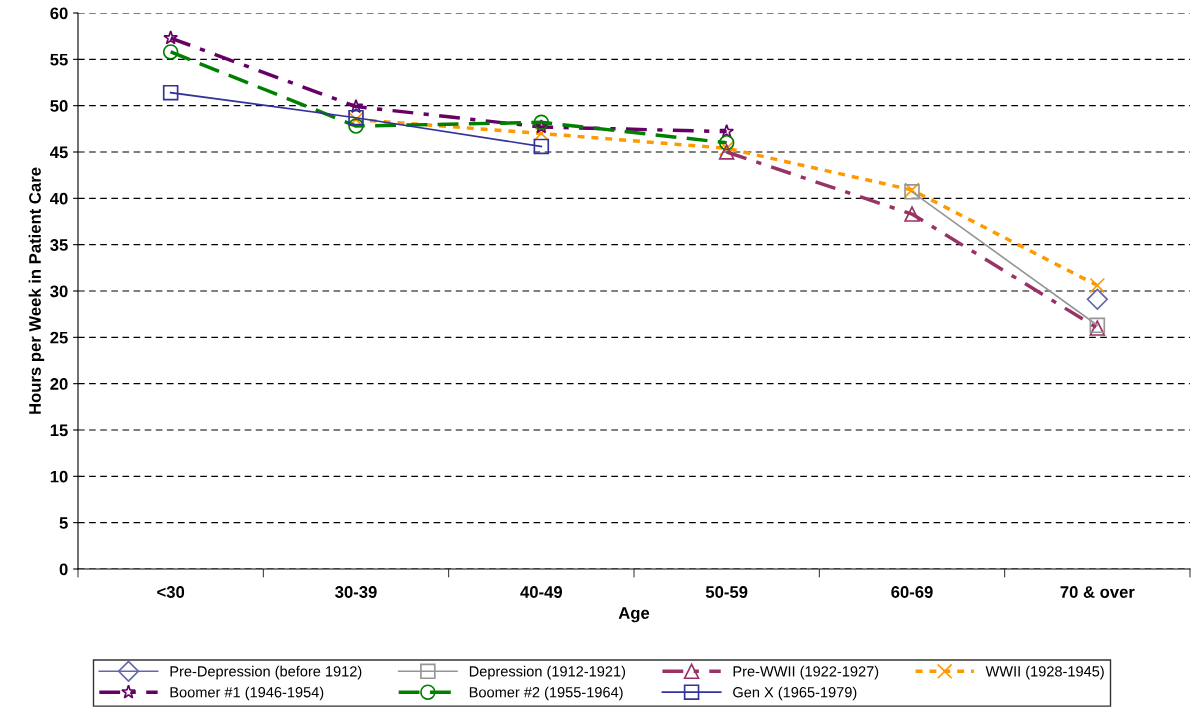 The width and height of the screenshot is (1204, 717). I want to click on legend-label: Pre-WWII (1922-1927), so click(806, 672).